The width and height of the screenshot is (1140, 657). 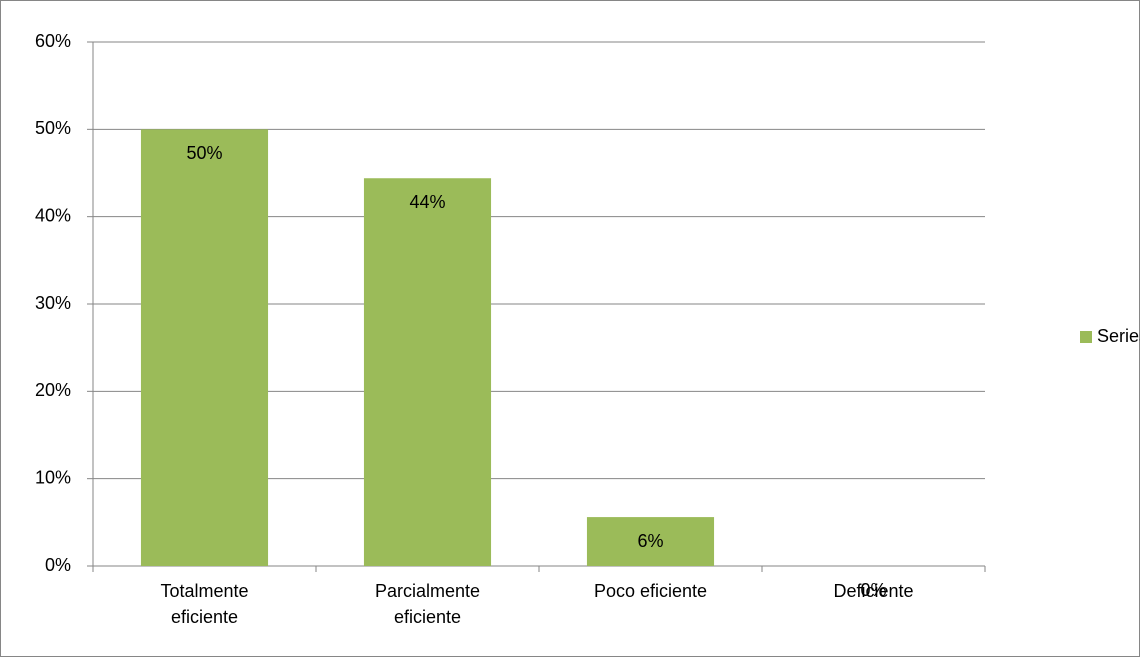 I want to click on x-tick-label: Deficiente, so click(x=873, y=591).